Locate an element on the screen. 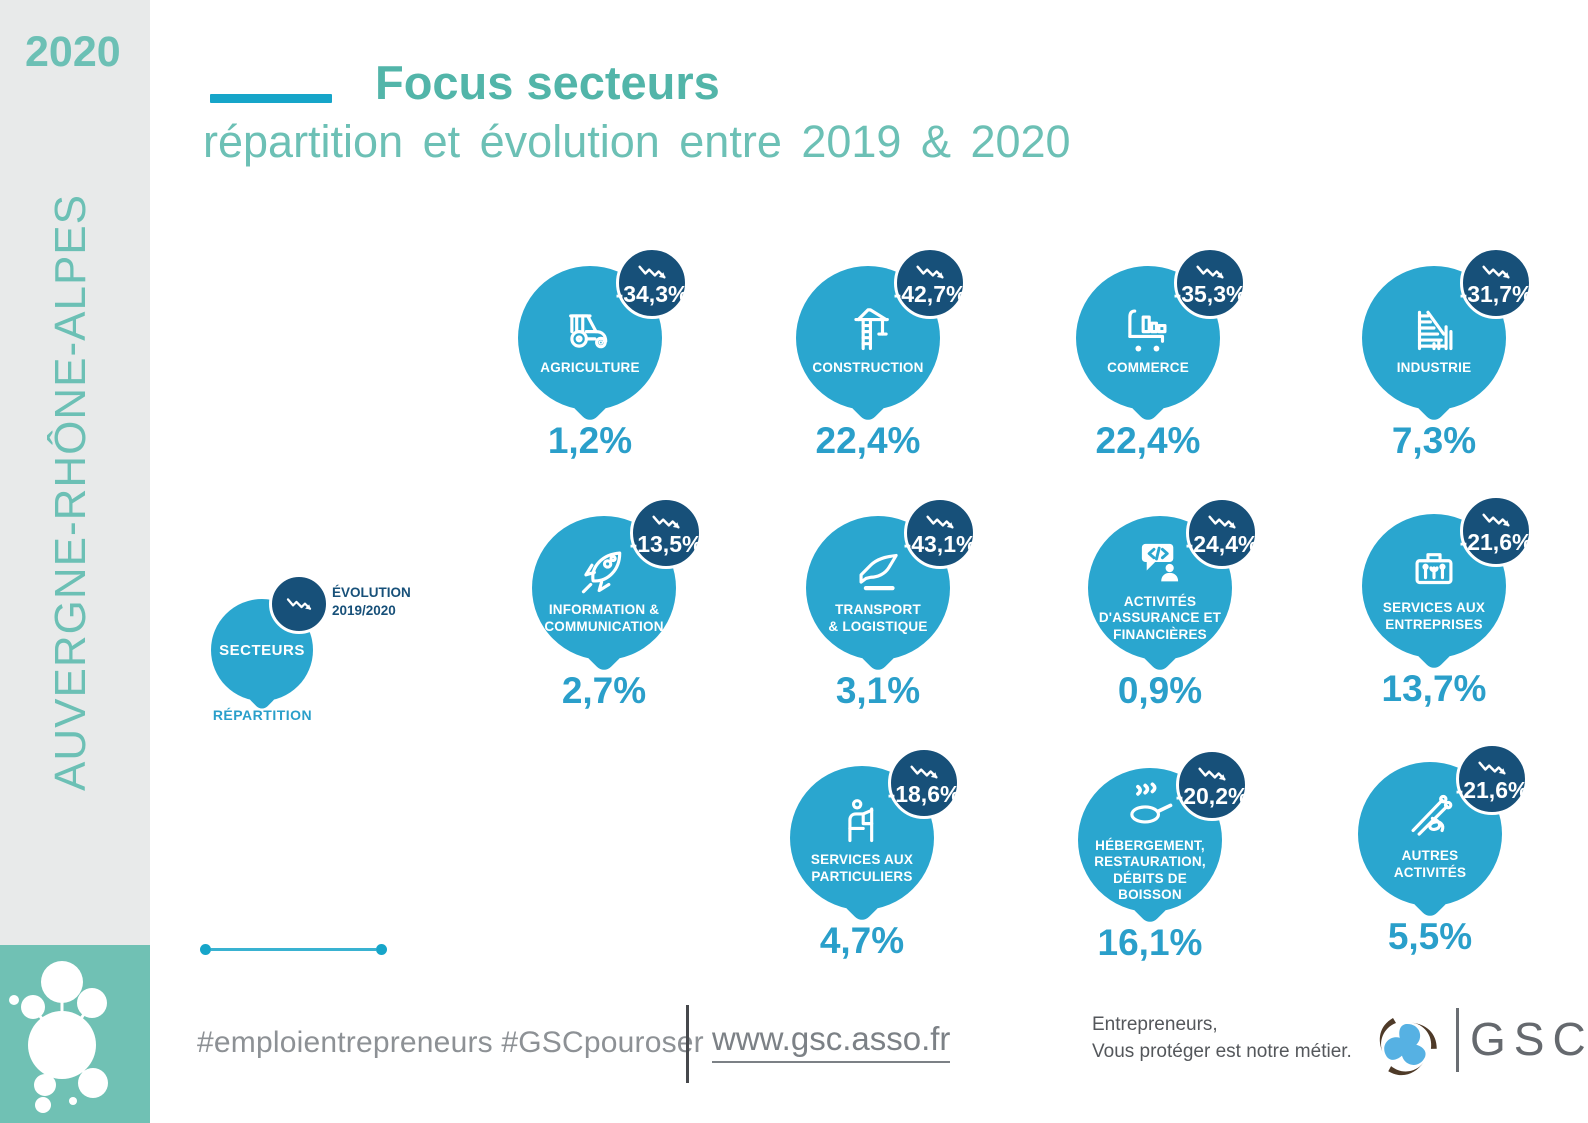 This screenshot has width=1588, height=1123. line-dot-right is located at coordinates (381, 949).